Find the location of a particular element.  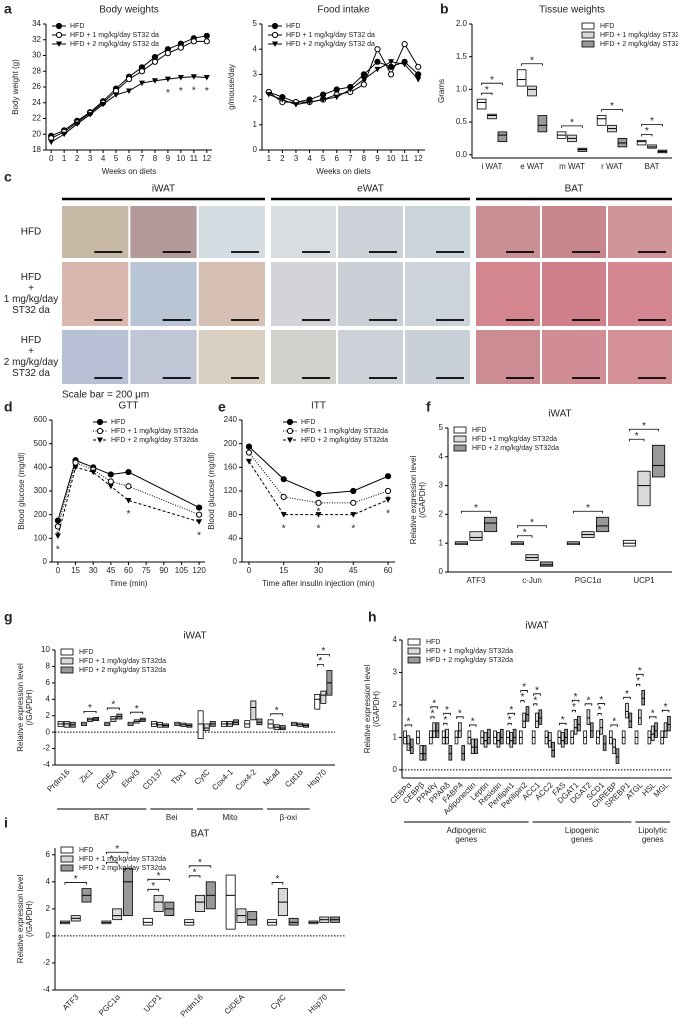

x-tick-label: c-Jun is located at coordinates (532, 580).